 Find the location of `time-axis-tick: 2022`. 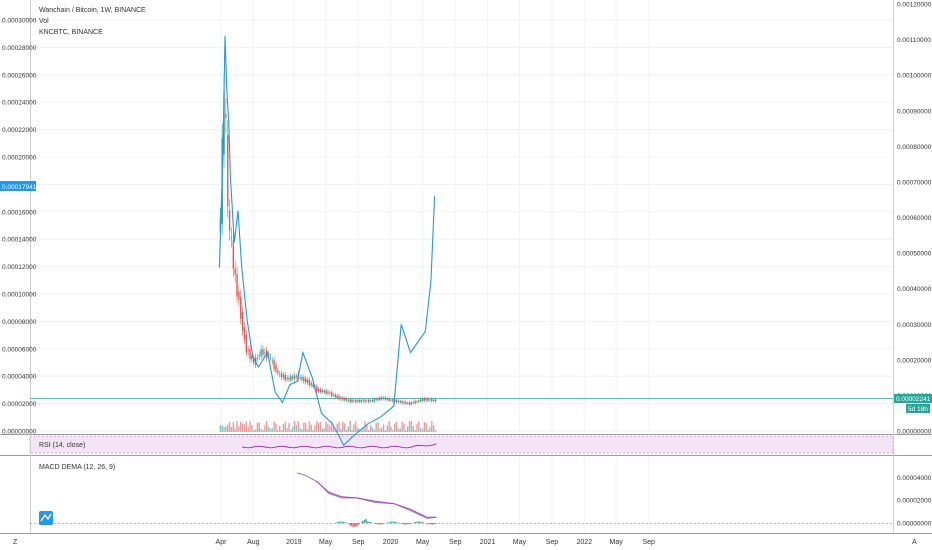

time-axis-tick: 2022 is located at coordinates (585, 542).